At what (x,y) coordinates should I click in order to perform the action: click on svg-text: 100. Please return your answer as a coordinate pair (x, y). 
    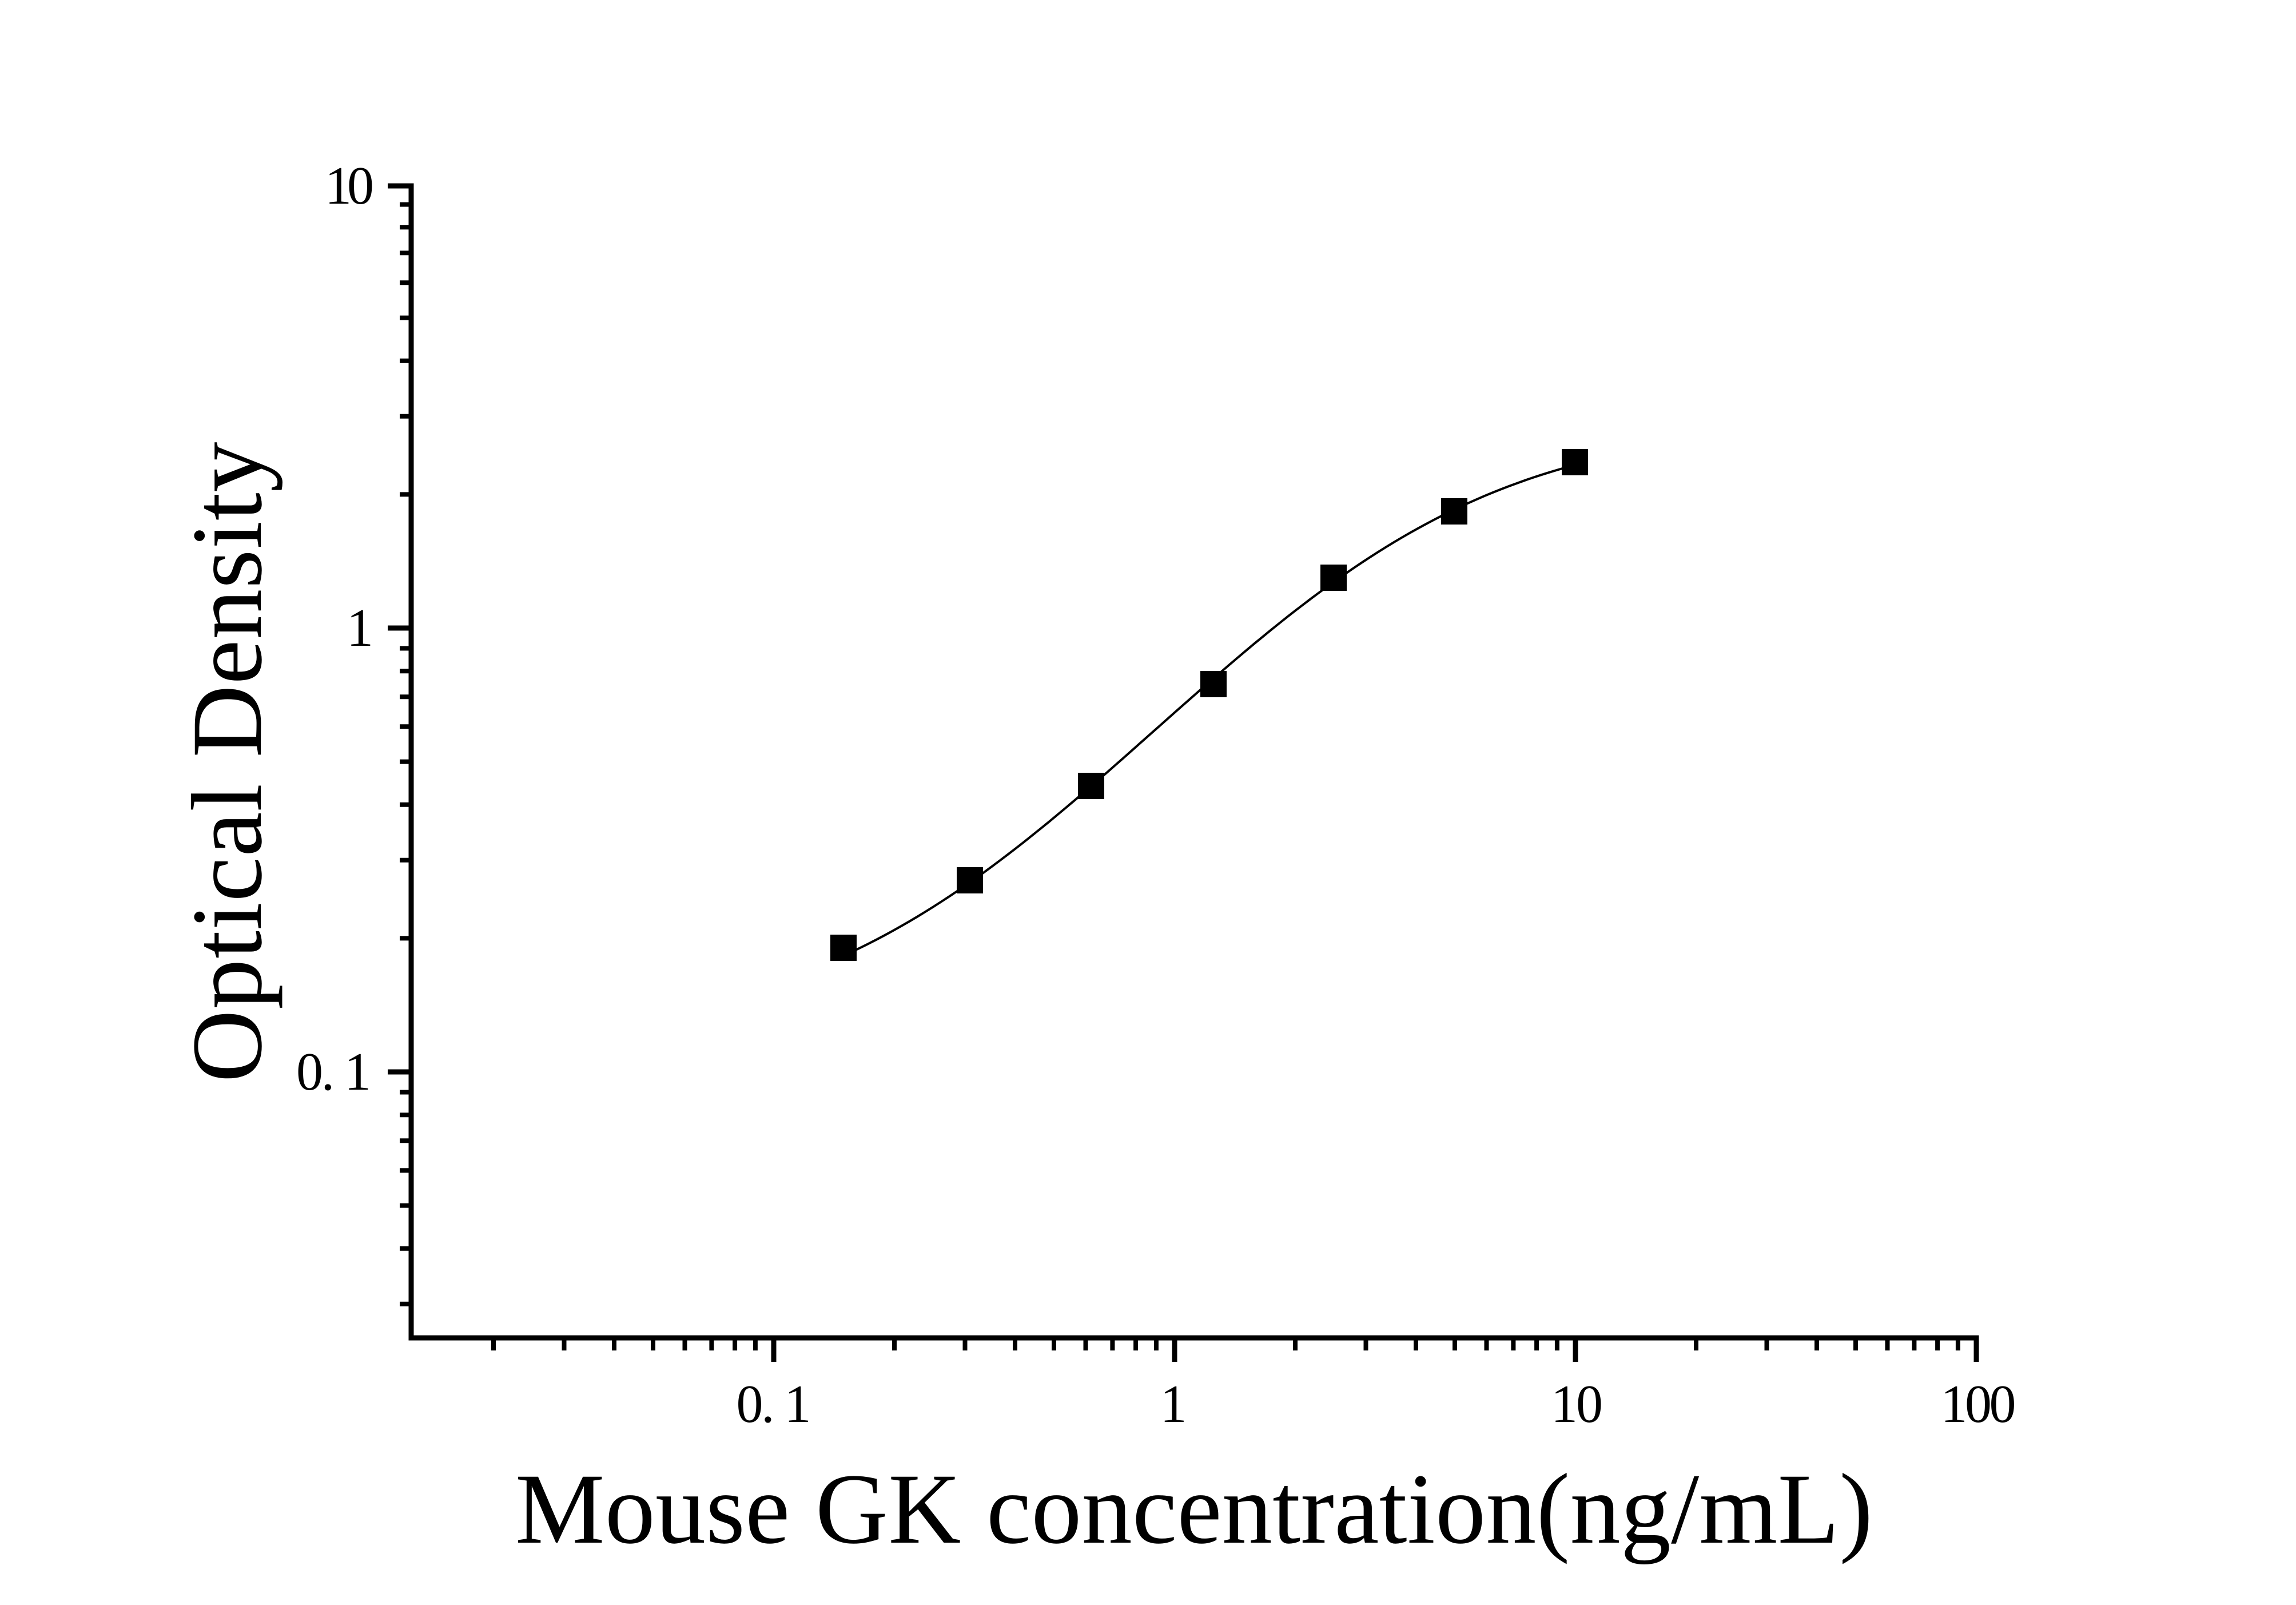
    Looking at the image, I should click on (1979, 1404).